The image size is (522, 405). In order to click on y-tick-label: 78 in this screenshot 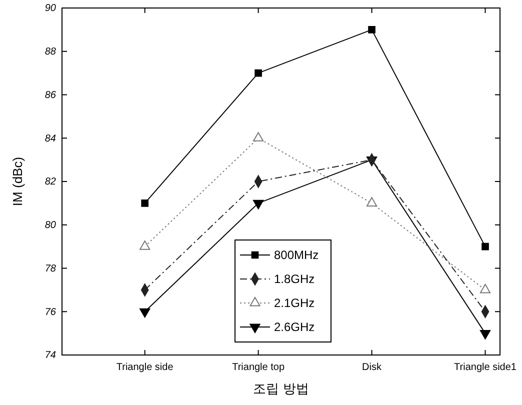, I will do `click(50, 268)`.